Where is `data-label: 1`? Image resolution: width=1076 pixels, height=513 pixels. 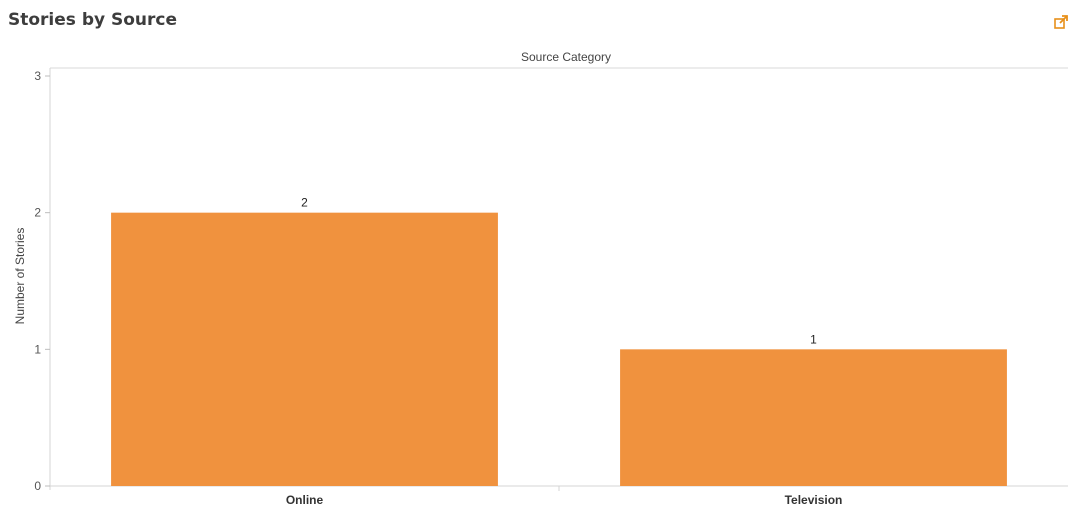
data-label: 1 is located at coordinates (813, 339).